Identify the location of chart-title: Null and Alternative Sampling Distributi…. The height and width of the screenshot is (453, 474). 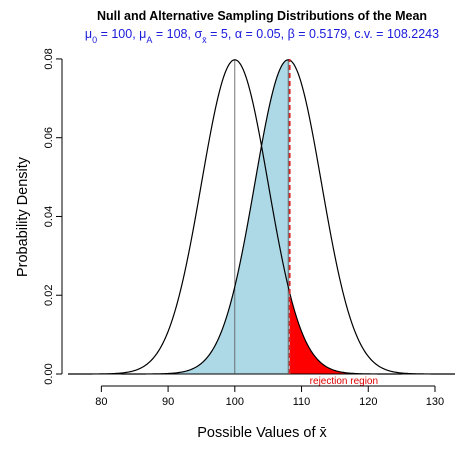
(262, 16).